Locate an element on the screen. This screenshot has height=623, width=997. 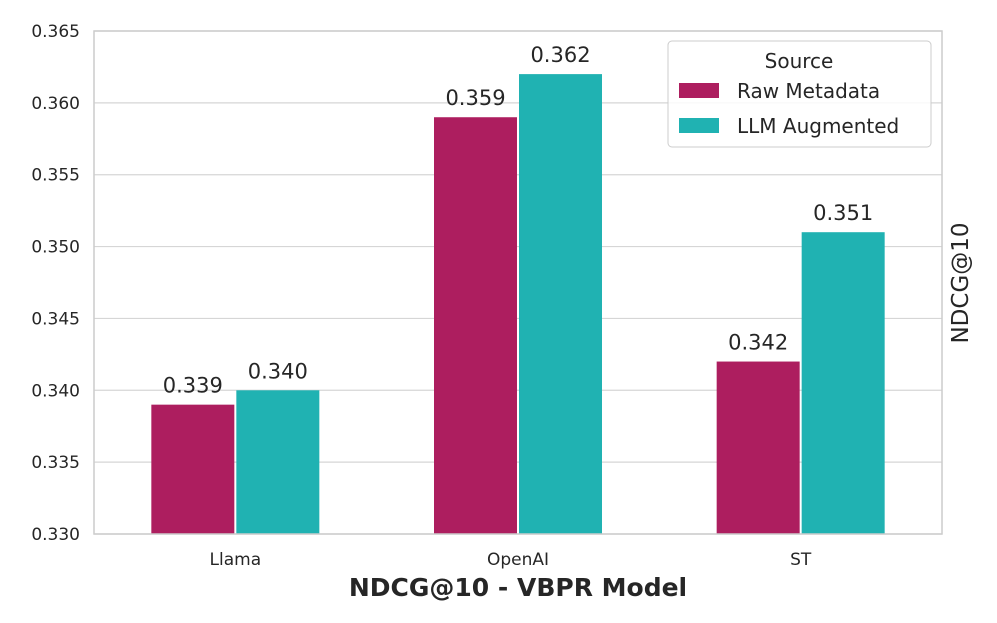
y-tick-label: 0.365 is located at coordinates (55, 32).